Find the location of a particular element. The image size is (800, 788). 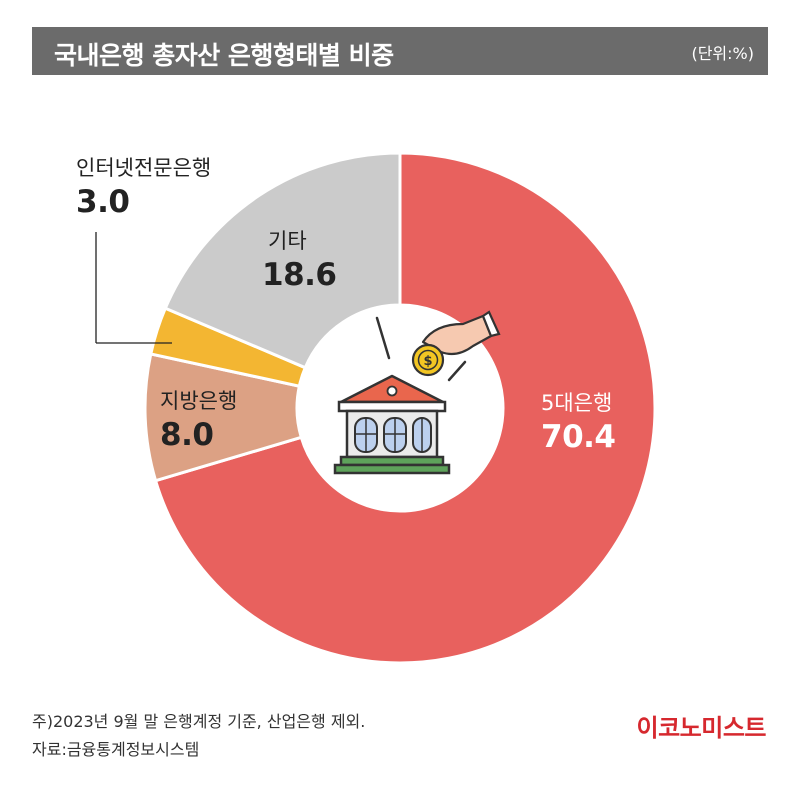

slice-label-인터넷전문은행: 인터넷전문은행 3.0 is located at coordinates (143, 186).